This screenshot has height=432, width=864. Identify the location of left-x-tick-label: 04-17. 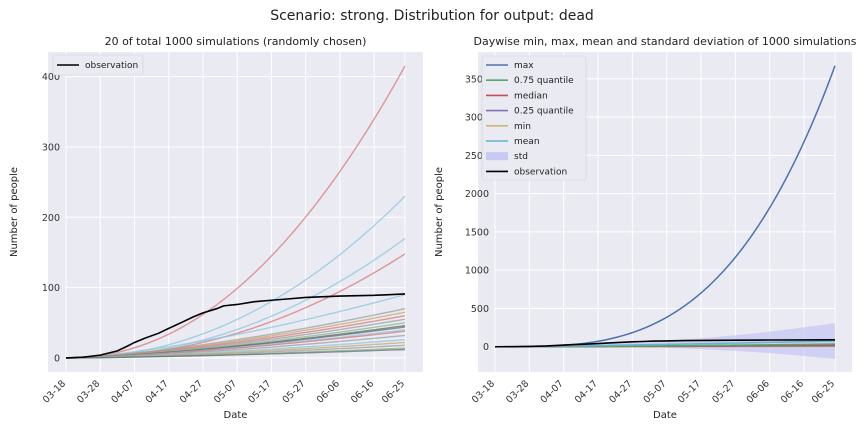
(157, 391).